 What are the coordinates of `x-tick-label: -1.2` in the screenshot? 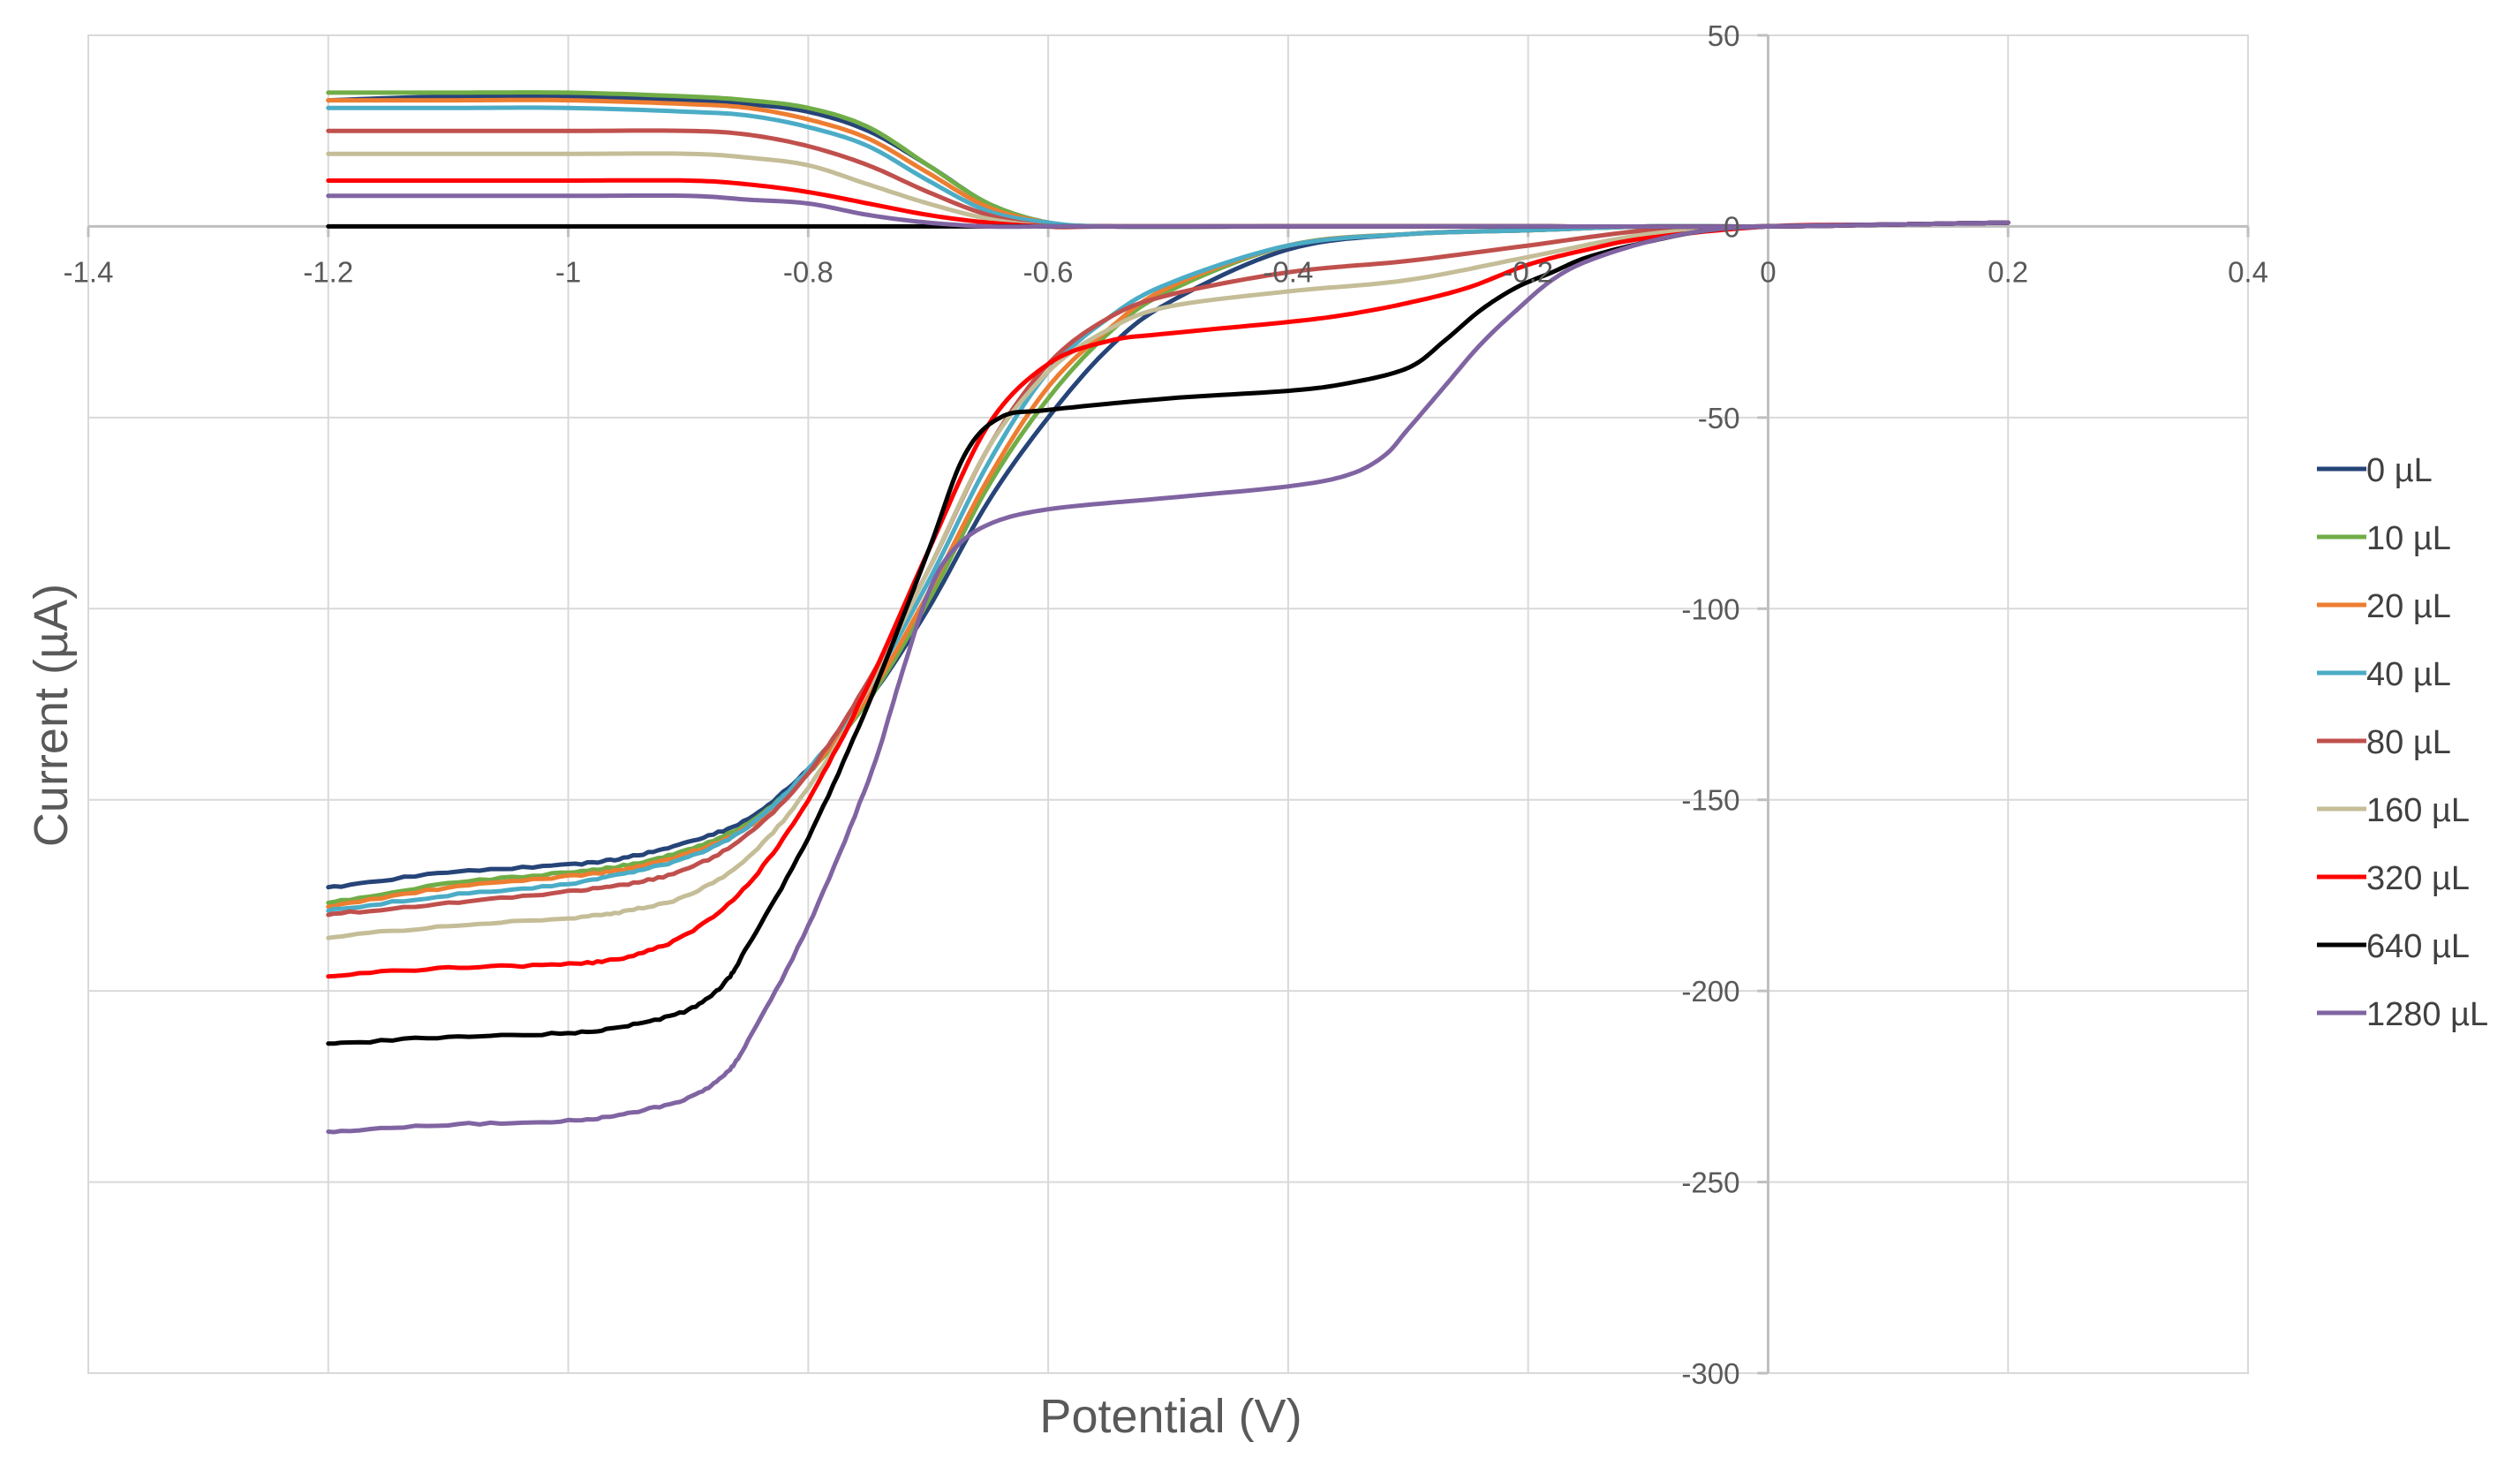 It's located at (328, 271).